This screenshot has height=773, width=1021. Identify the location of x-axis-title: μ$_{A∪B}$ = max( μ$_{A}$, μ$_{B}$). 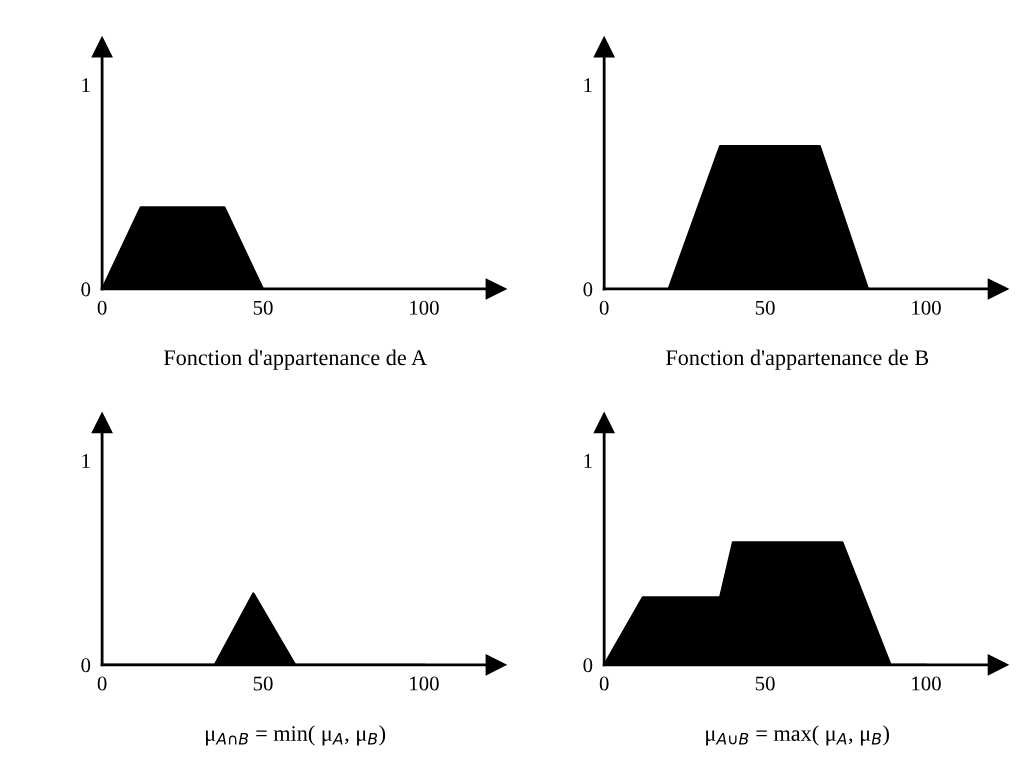
(797, 735).